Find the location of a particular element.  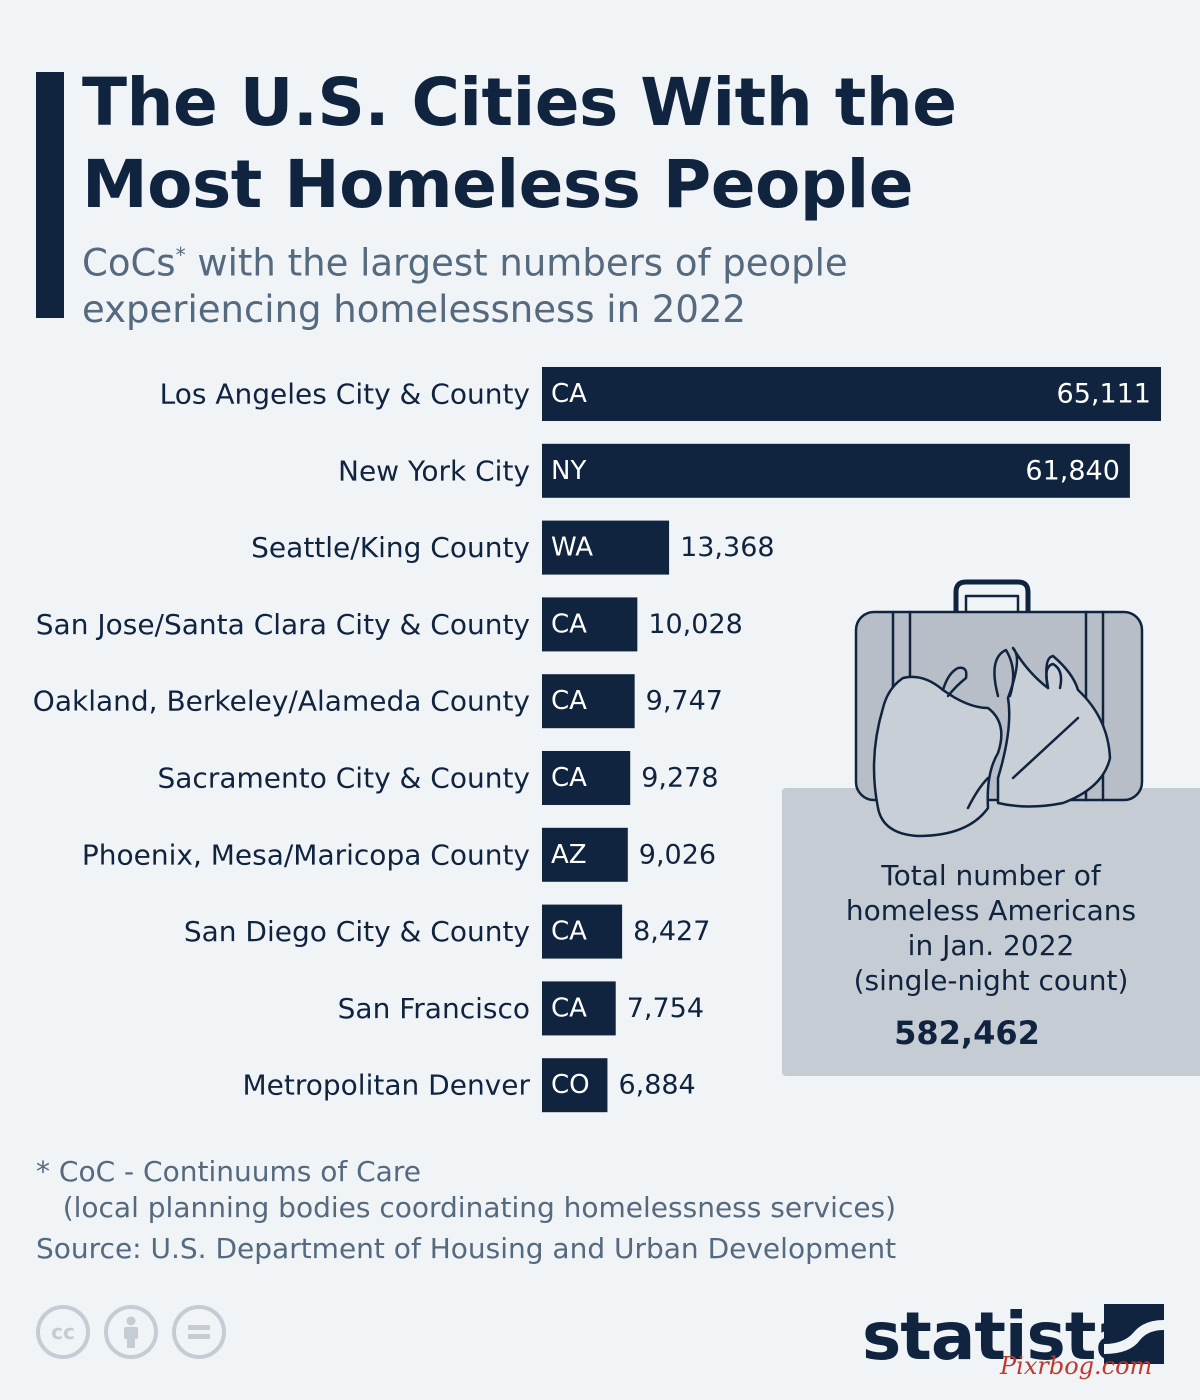

value-label: 6,884 is located at coordinates (656, 1085).